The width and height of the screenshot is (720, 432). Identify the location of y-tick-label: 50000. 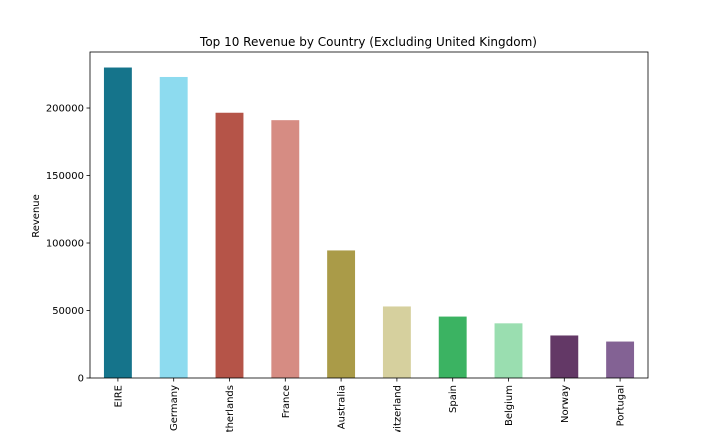
(68, 311).